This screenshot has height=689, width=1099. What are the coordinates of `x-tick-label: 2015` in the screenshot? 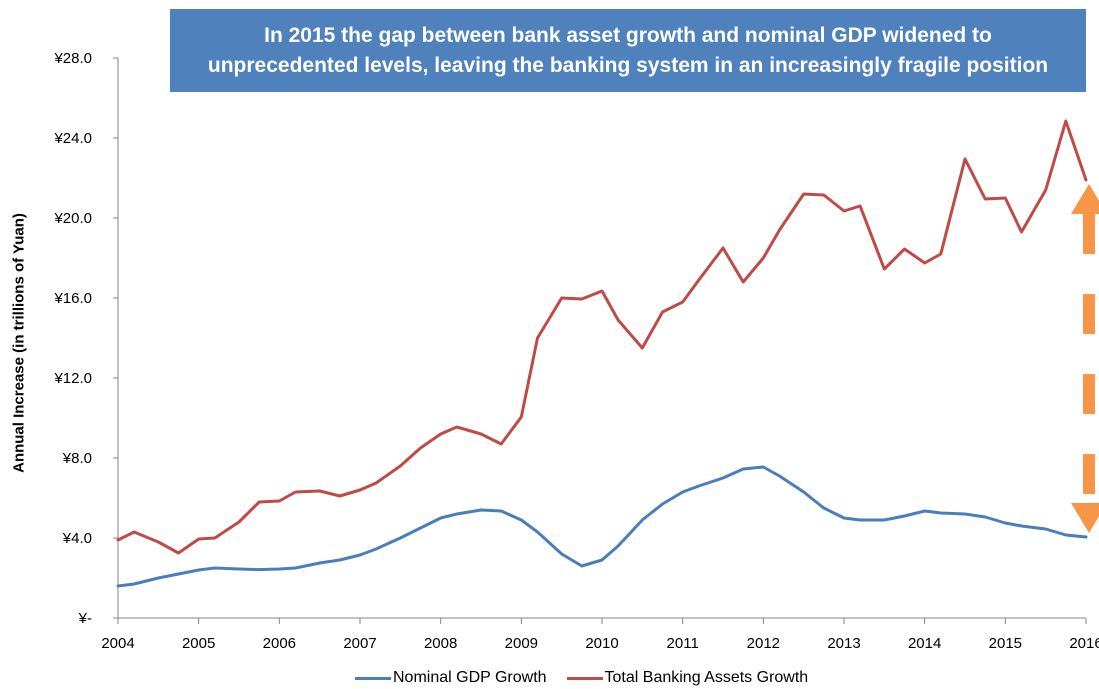 It's located at (1005, 643).